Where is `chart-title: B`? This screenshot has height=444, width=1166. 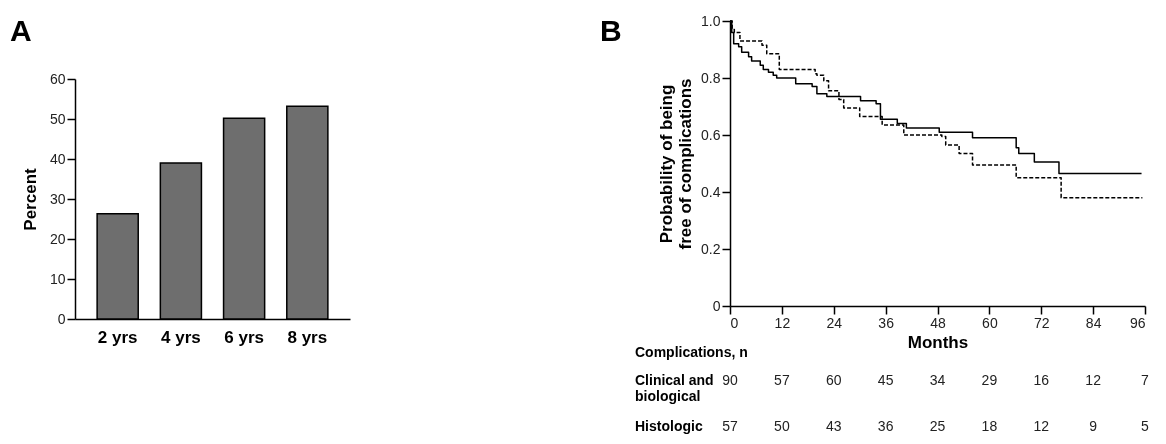
chart-title: B is located at coordinates (611, 30).